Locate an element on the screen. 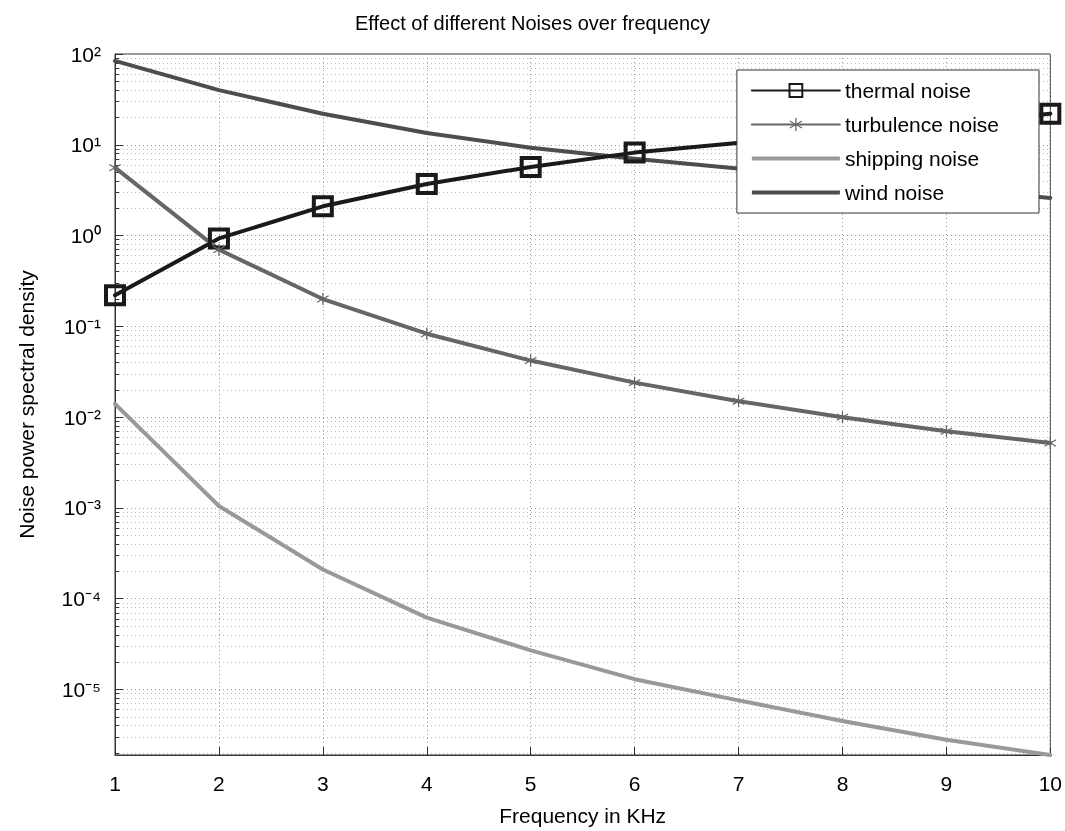 The image size is (1065, 831). y-tick-label: 10⁻⁴ is located at coordinates (81, 599).